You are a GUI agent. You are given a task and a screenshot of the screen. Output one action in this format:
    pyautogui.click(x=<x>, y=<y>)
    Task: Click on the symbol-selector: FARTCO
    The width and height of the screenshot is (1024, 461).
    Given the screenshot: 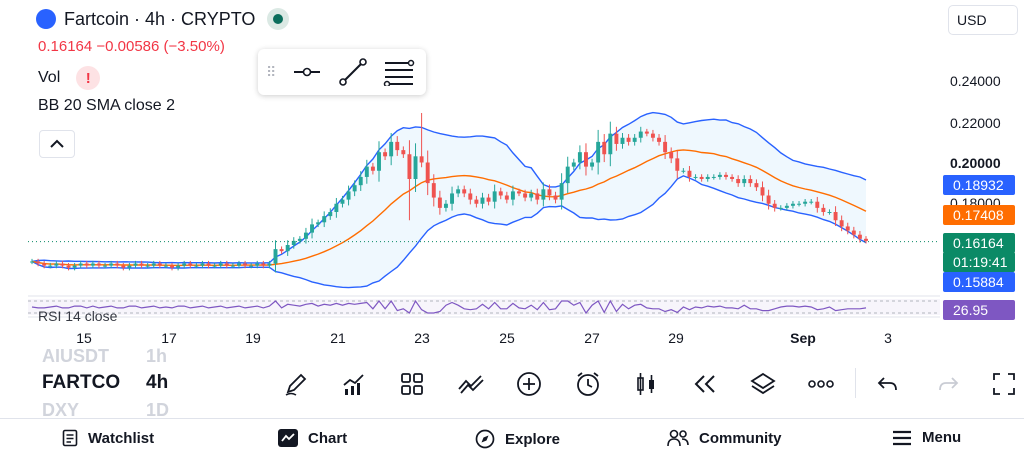 What is the action you would take?
    pyautogui.click(x=81, y=382)
    